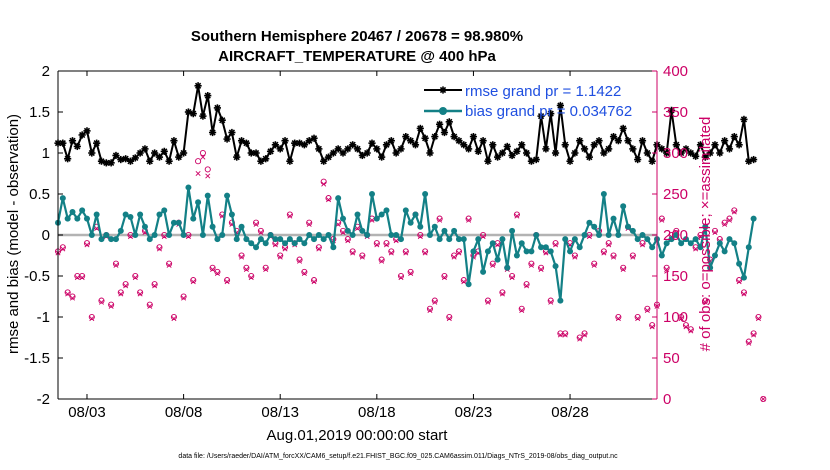  Describe the element at coordinates (280, 412) in the screenshot. I see `x-tick-label: 08/13` at that location.